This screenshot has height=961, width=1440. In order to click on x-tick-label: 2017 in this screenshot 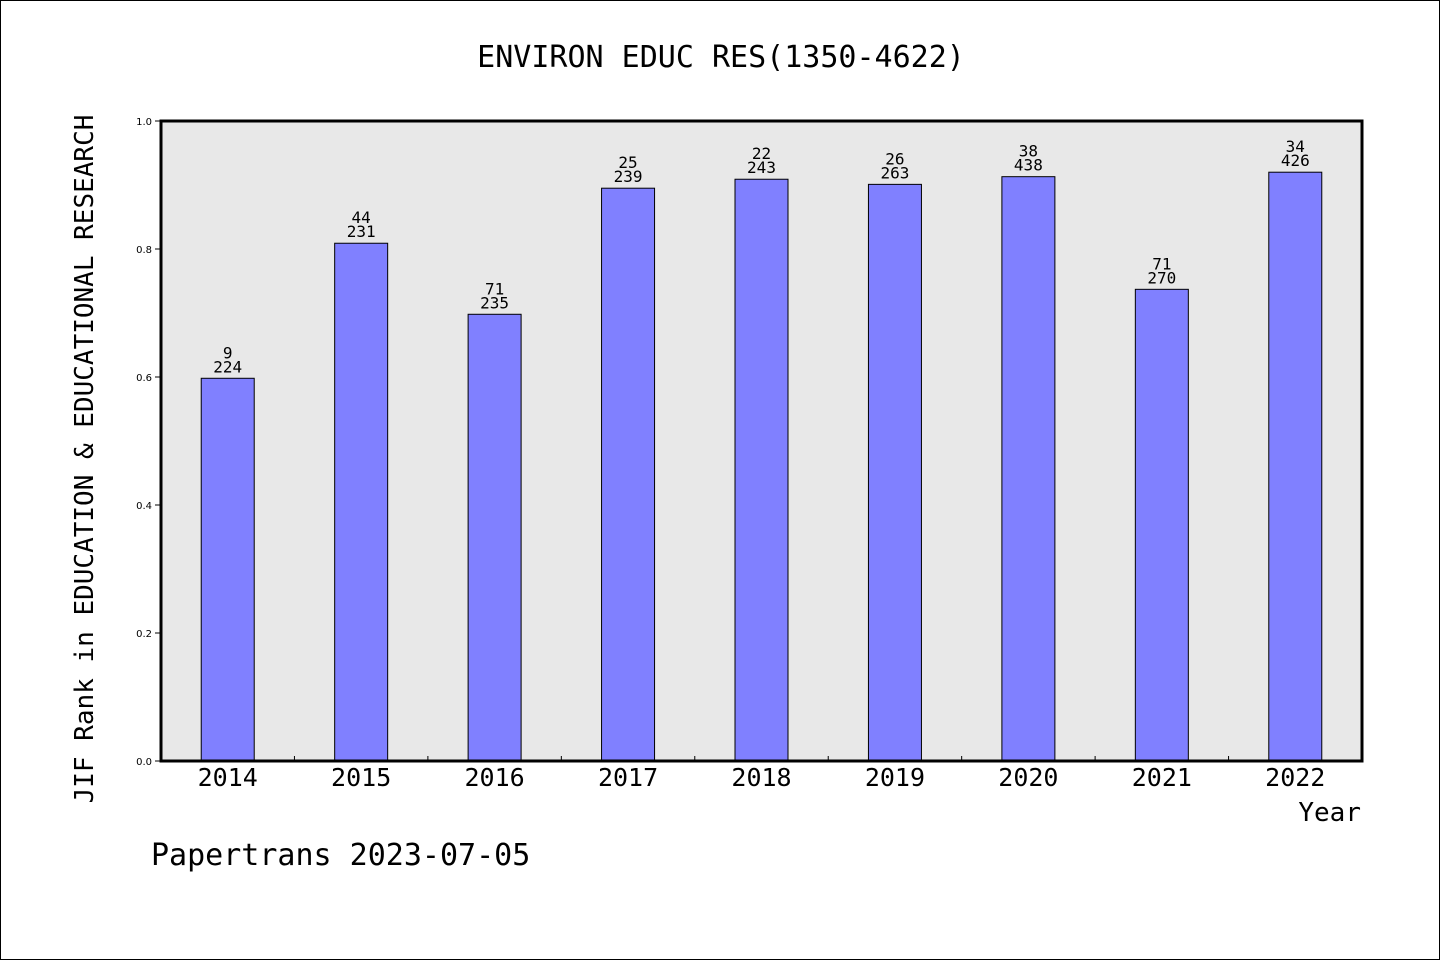, I will do `click(628, 777)`.